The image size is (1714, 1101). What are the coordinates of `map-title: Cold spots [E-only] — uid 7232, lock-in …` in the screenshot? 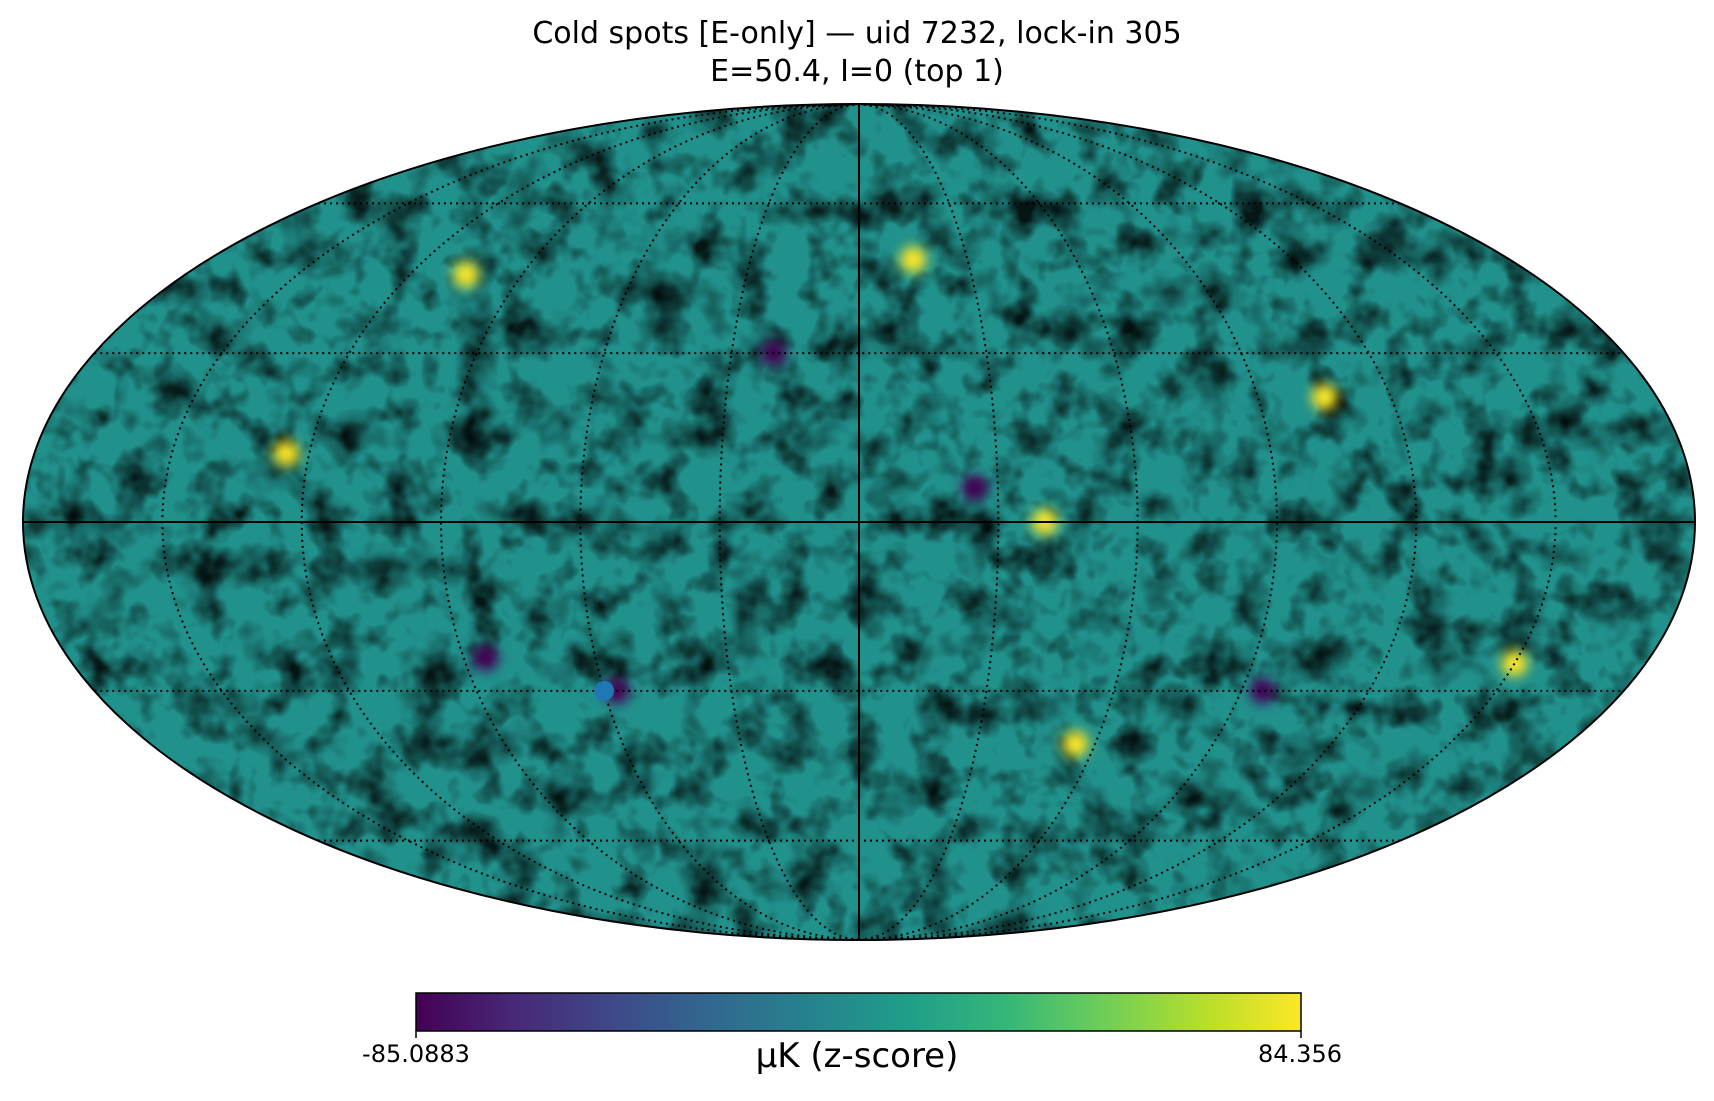 It's located at (857, 33).